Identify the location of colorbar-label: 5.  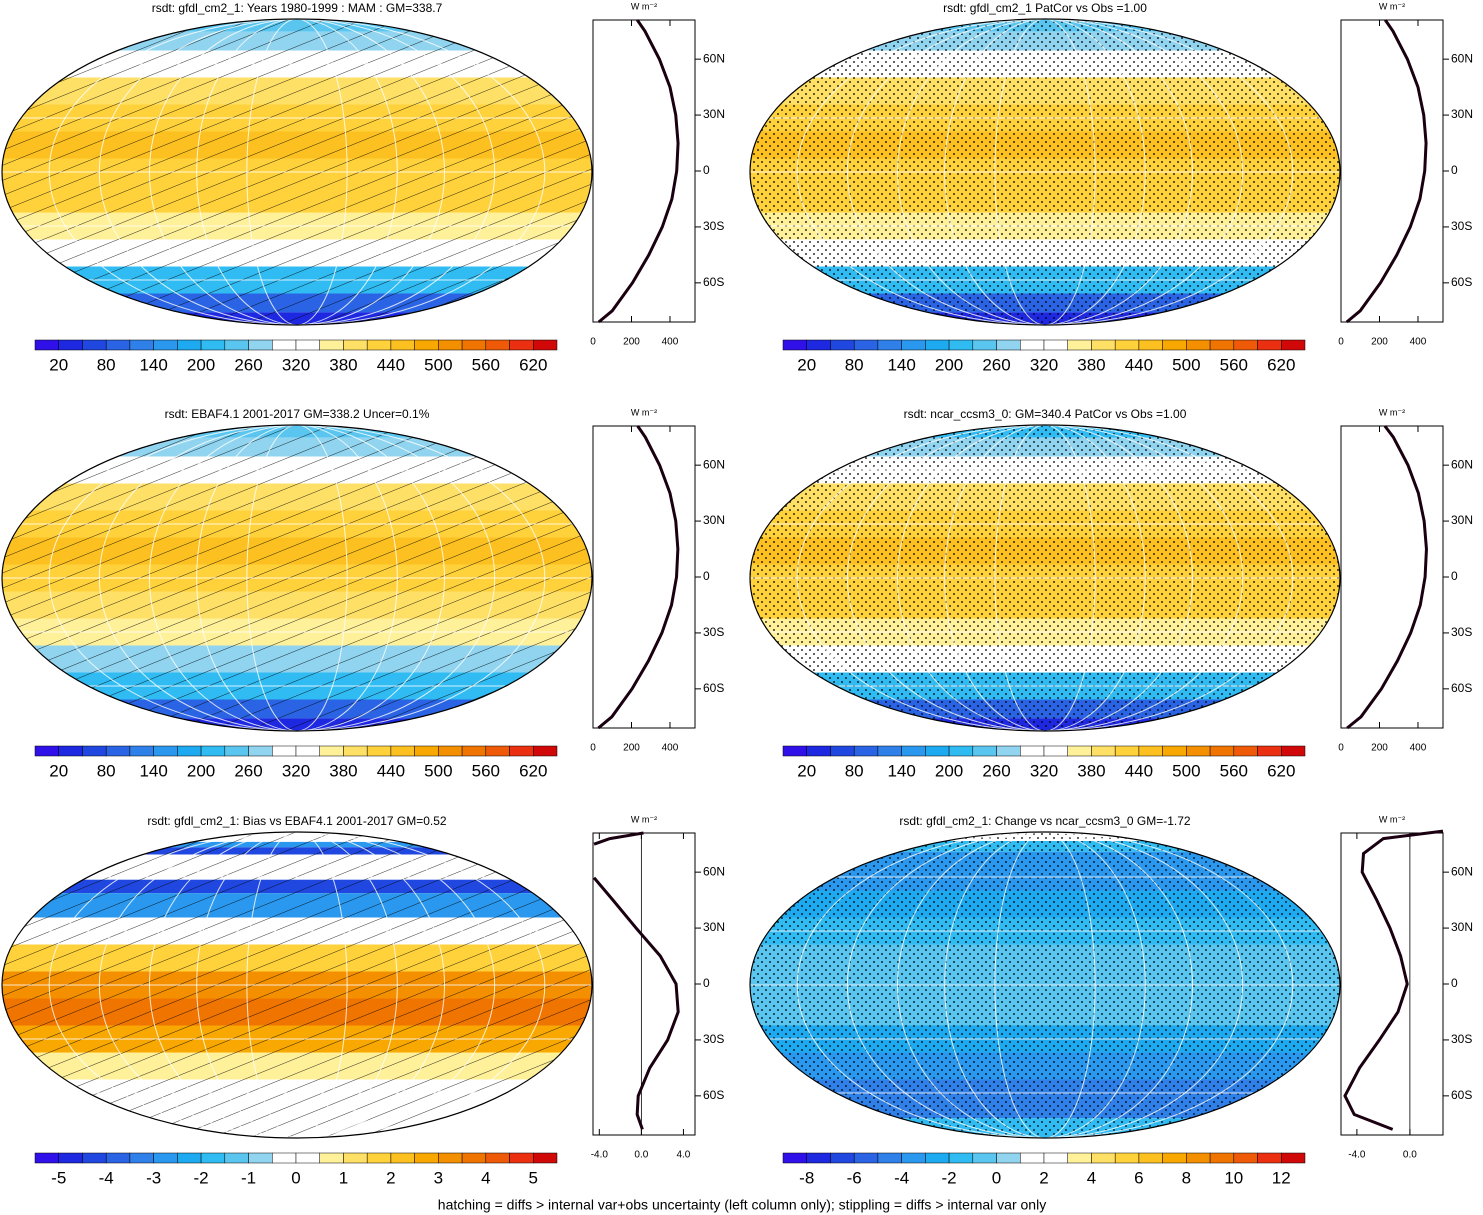
(533, 1177).